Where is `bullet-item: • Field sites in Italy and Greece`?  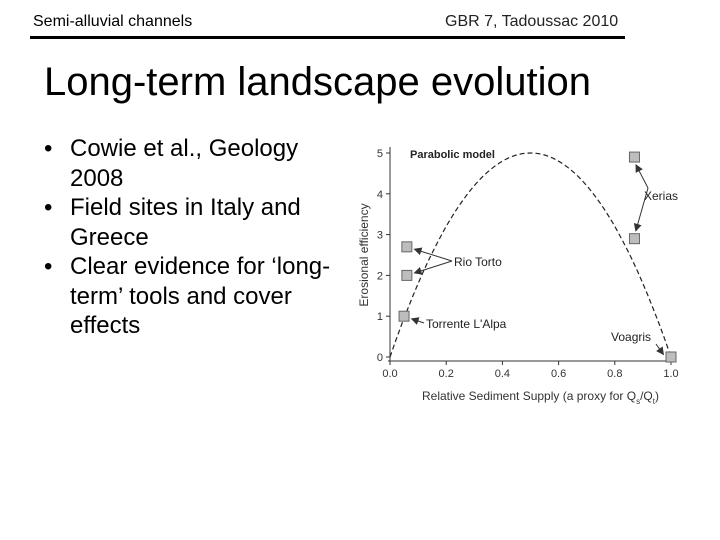
bullet-item: • Field sites in Italy and Greece is located at coordinates (194, 222).